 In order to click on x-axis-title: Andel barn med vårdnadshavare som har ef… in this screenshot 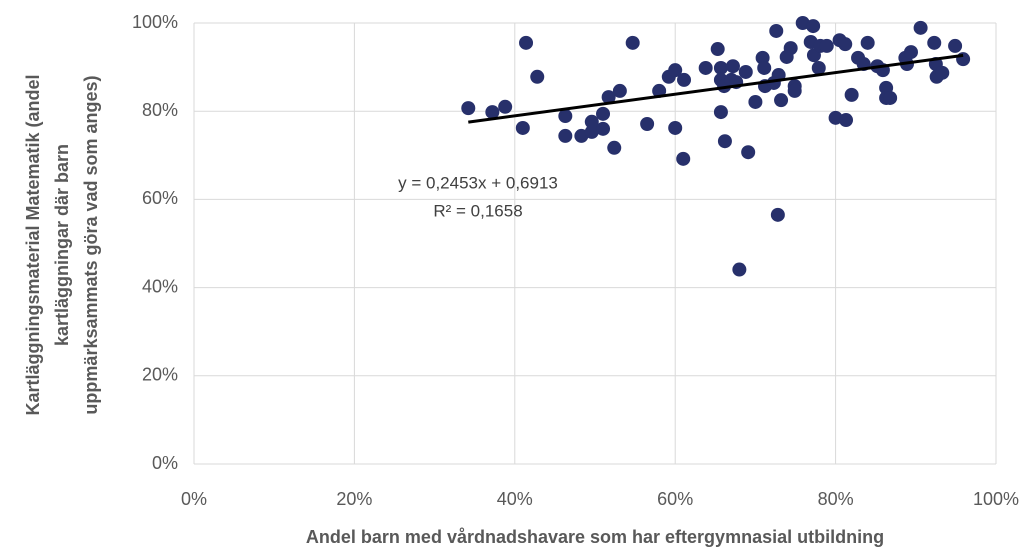, I will do `click(595, 537)`.